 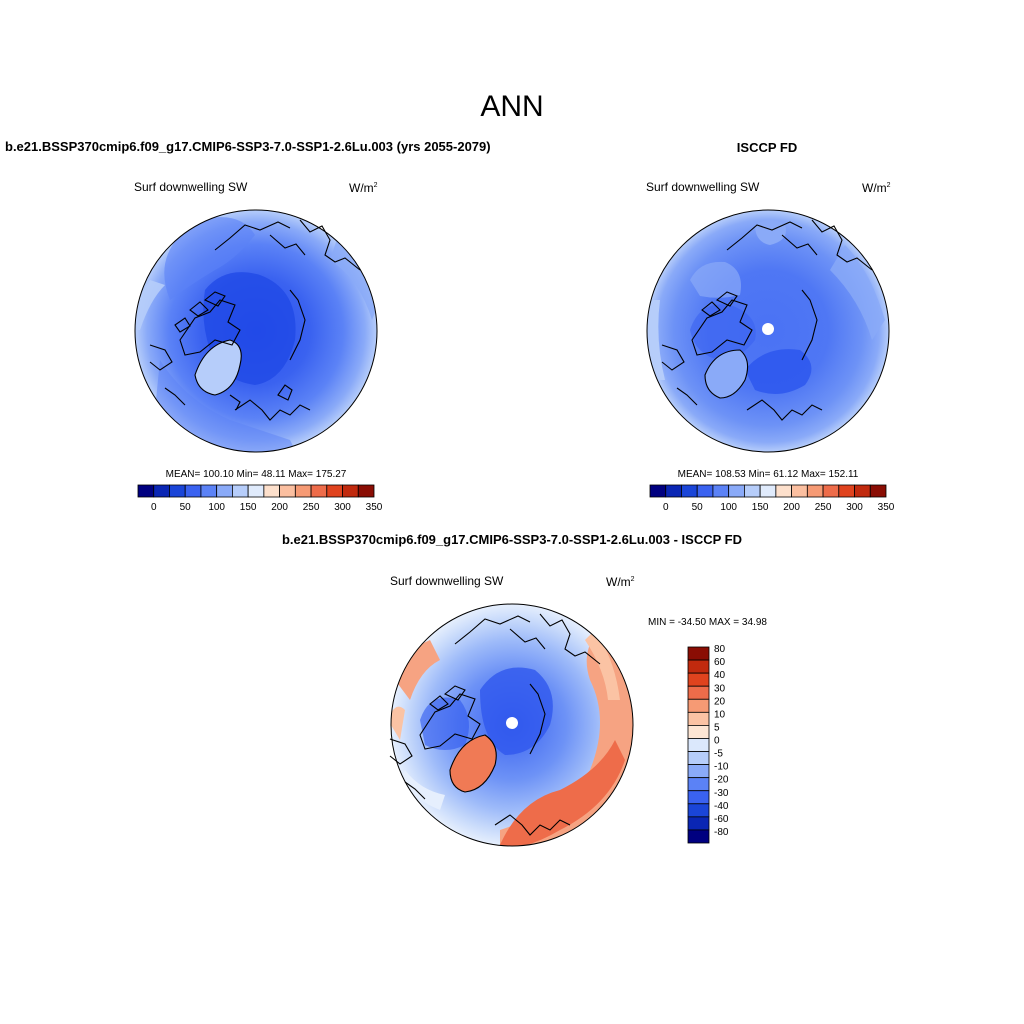 What do you see at coordinates (717, 727) in the screenshot?
I see `colorbar-tick-label: 5` at bounding box center [717, 727].